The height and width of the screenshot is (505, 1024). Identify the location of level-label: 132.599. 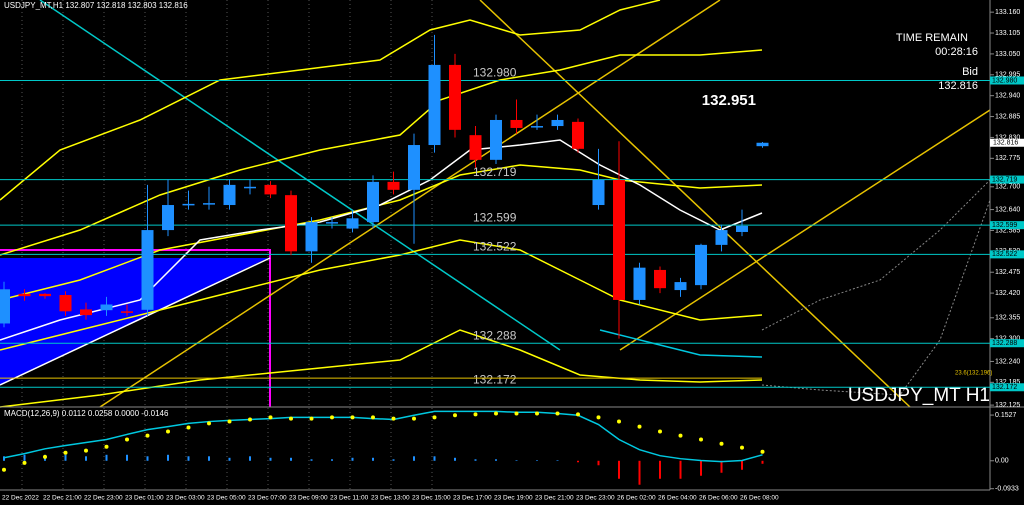
(495, 217).